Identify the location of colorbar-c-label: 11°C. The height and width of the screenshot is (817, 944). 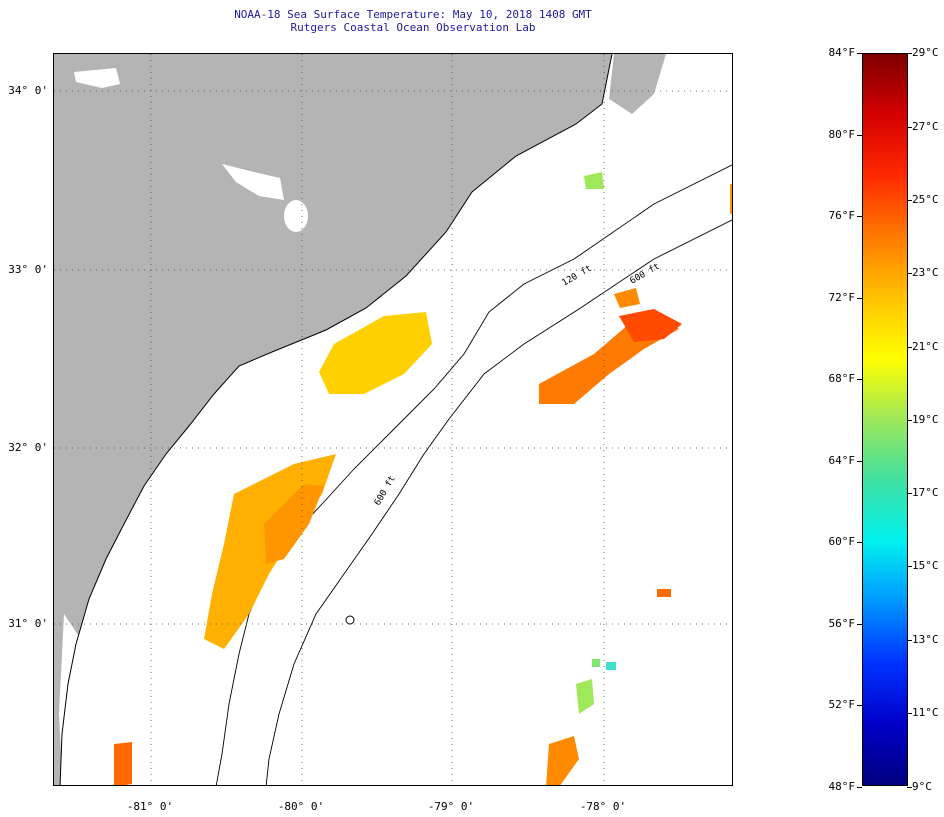
(925, 712).